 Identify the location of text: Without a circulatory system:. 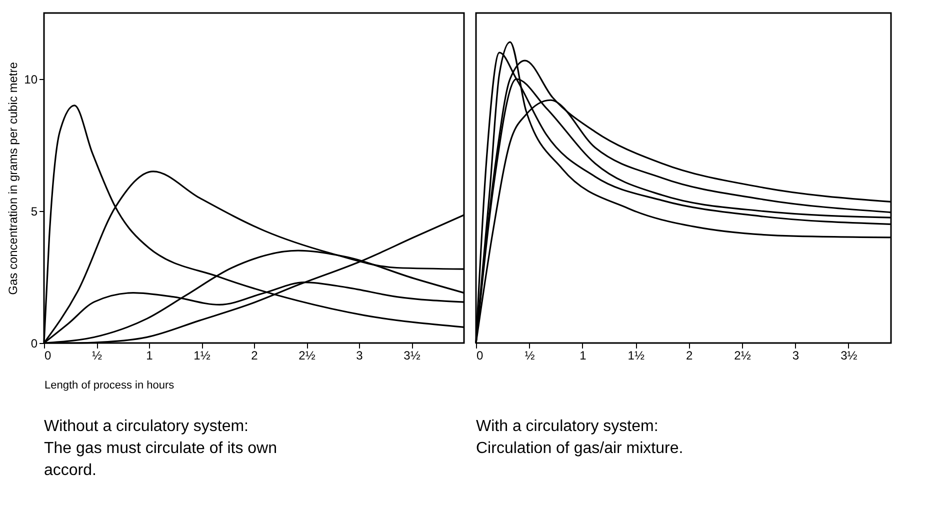
(146, 426).